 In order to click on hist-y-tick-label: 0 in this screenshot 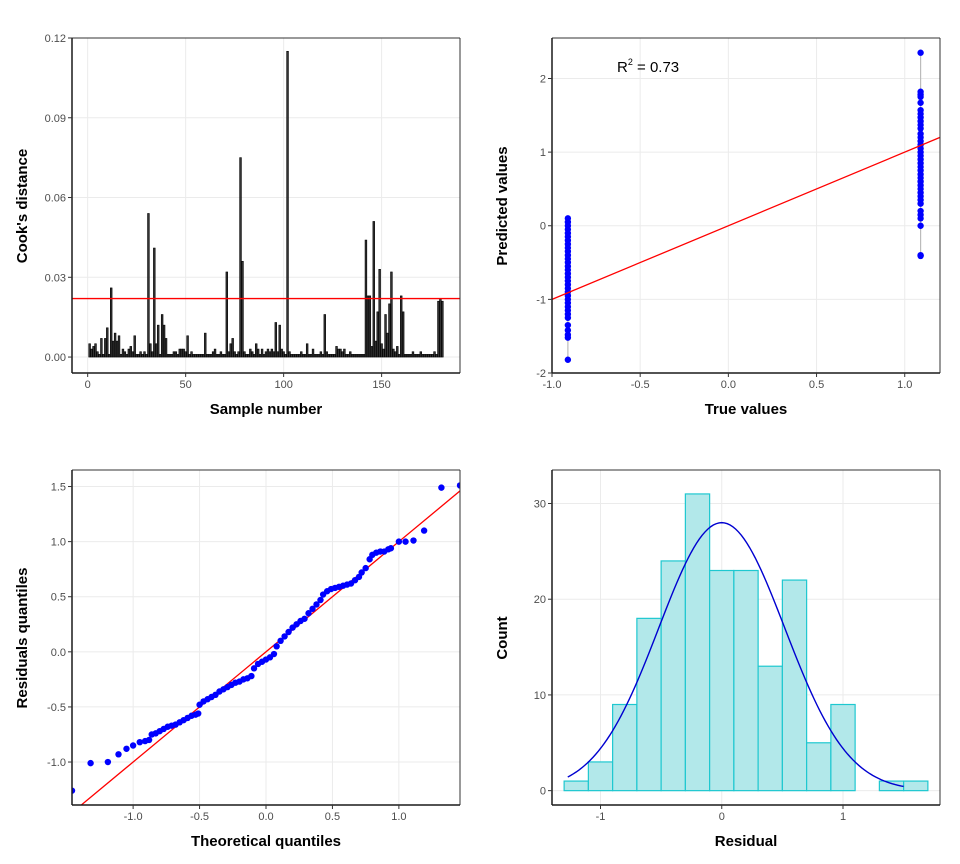, I will do `click(543, 792)`.